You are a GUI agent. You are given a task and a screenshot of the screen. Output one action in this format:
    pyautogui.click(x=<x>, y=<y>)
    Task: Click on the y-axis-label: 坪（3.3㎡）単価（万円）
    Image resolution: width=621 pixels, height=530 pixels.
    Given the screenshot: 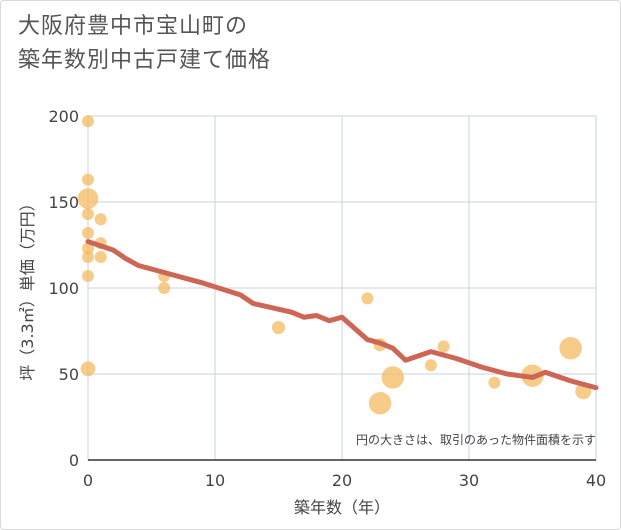 What is the action you would take?
    pyautogui.click(x=27, y=287)
    